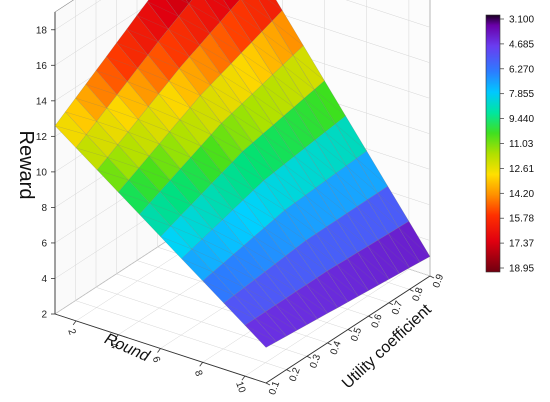  I want to click on colorbar-label: 4.685, so click(521, 44).